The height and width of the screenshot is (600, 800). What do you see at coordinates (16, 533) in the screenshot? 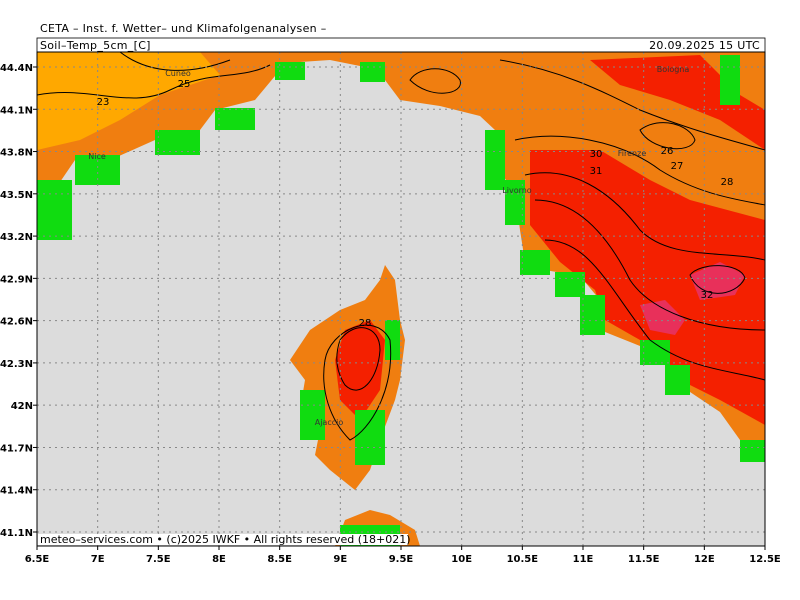
I see `lat-tick-label: 41.1N` at bounding box center [16, 533].